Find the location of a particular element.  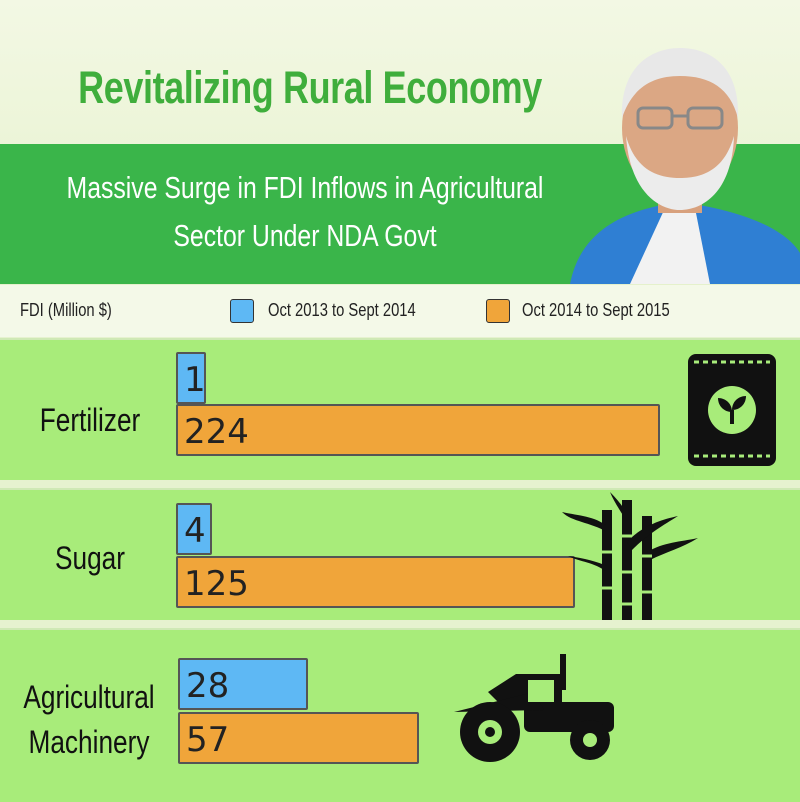

category-label-agricultural: Agricultural is located at coordinates (89, 697).